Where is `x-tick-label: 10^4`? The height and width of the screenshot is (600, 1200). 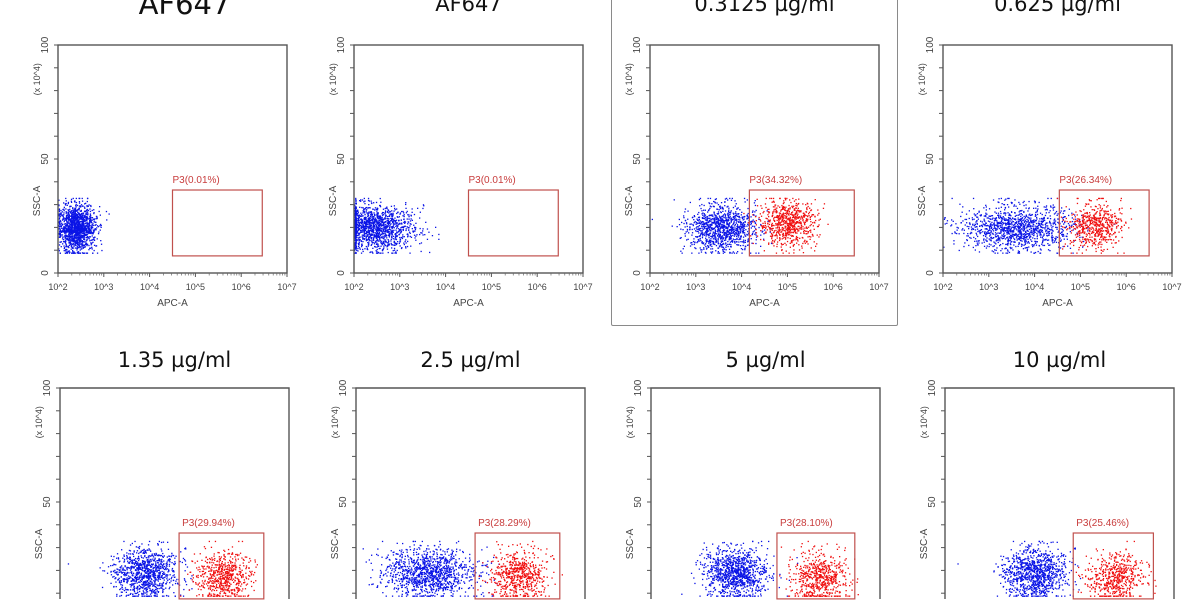 x-tick-label: 10^4 is located at coordinates (149, 287).